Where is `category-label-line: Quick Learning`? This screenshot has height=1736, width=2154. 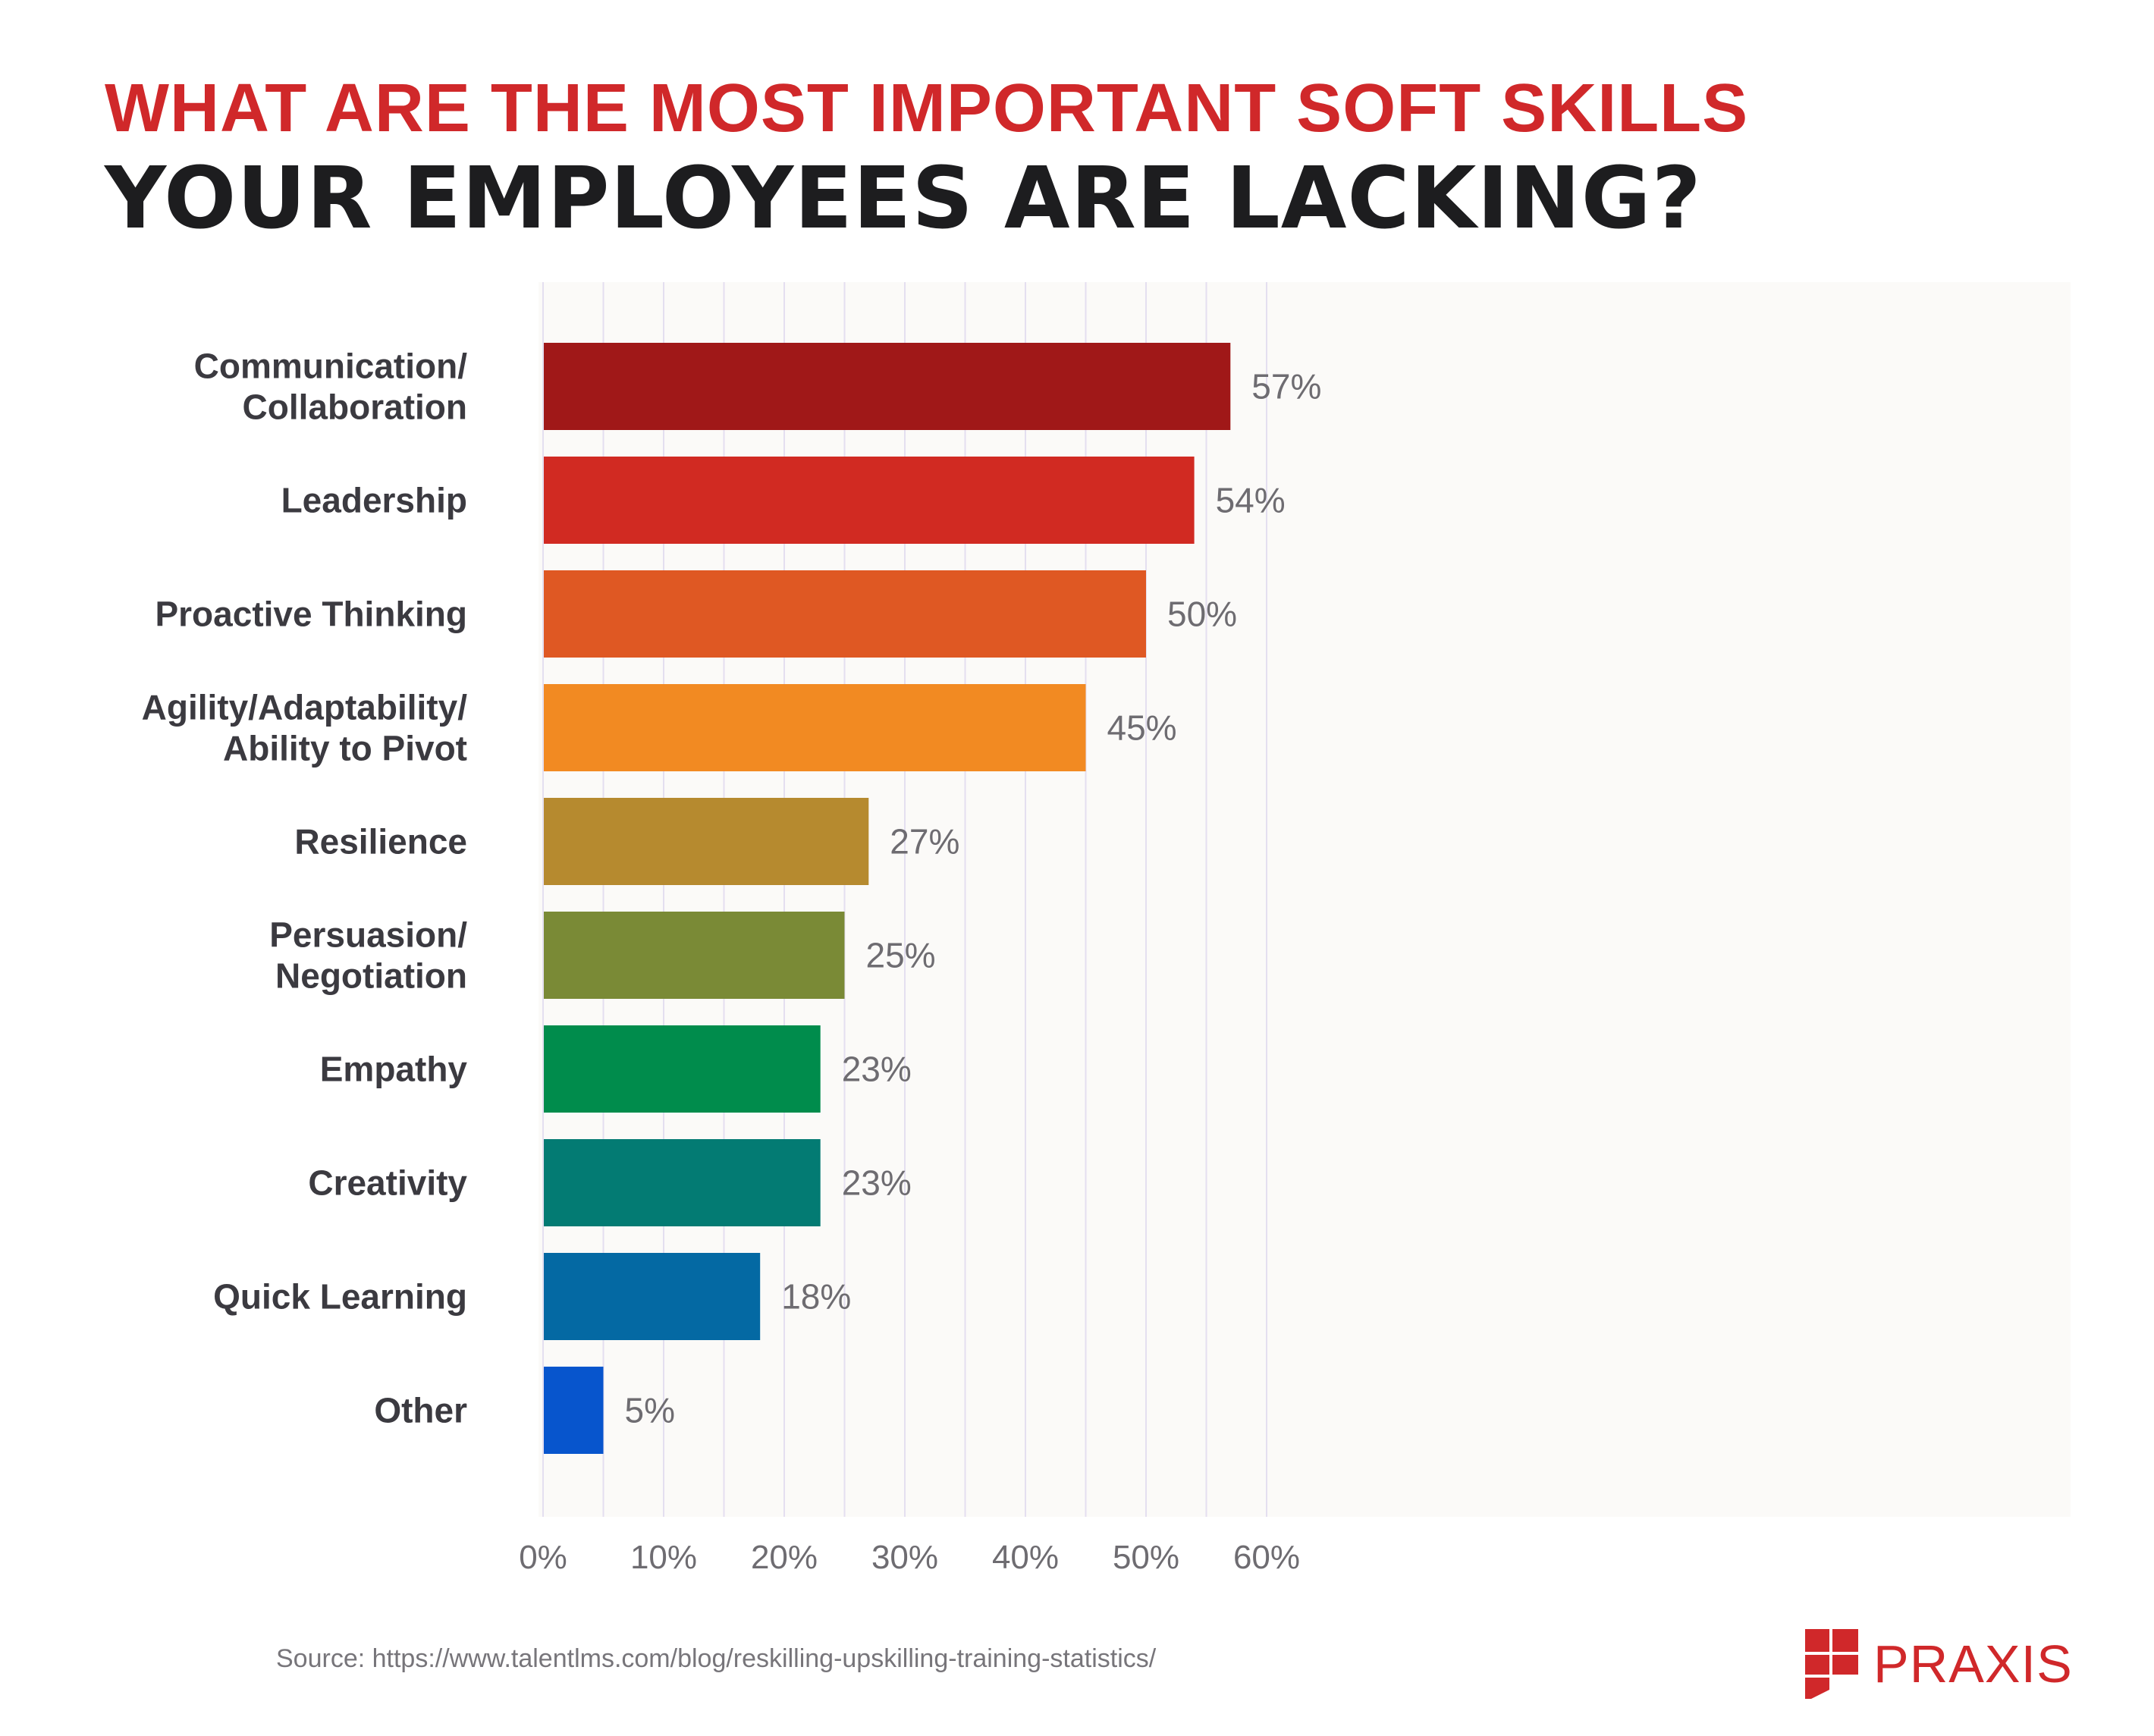
category-label-line: Quick Learning is located at coordinates (340, 1297).